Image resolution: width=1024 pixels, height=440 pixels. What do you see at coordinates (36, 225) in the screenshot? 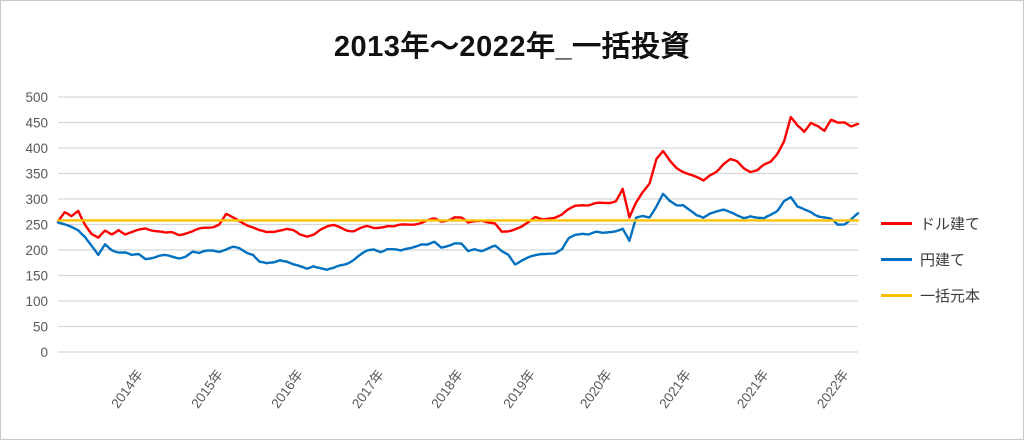
I see `y-tick-label: 250` at bounding box center [36, 225].